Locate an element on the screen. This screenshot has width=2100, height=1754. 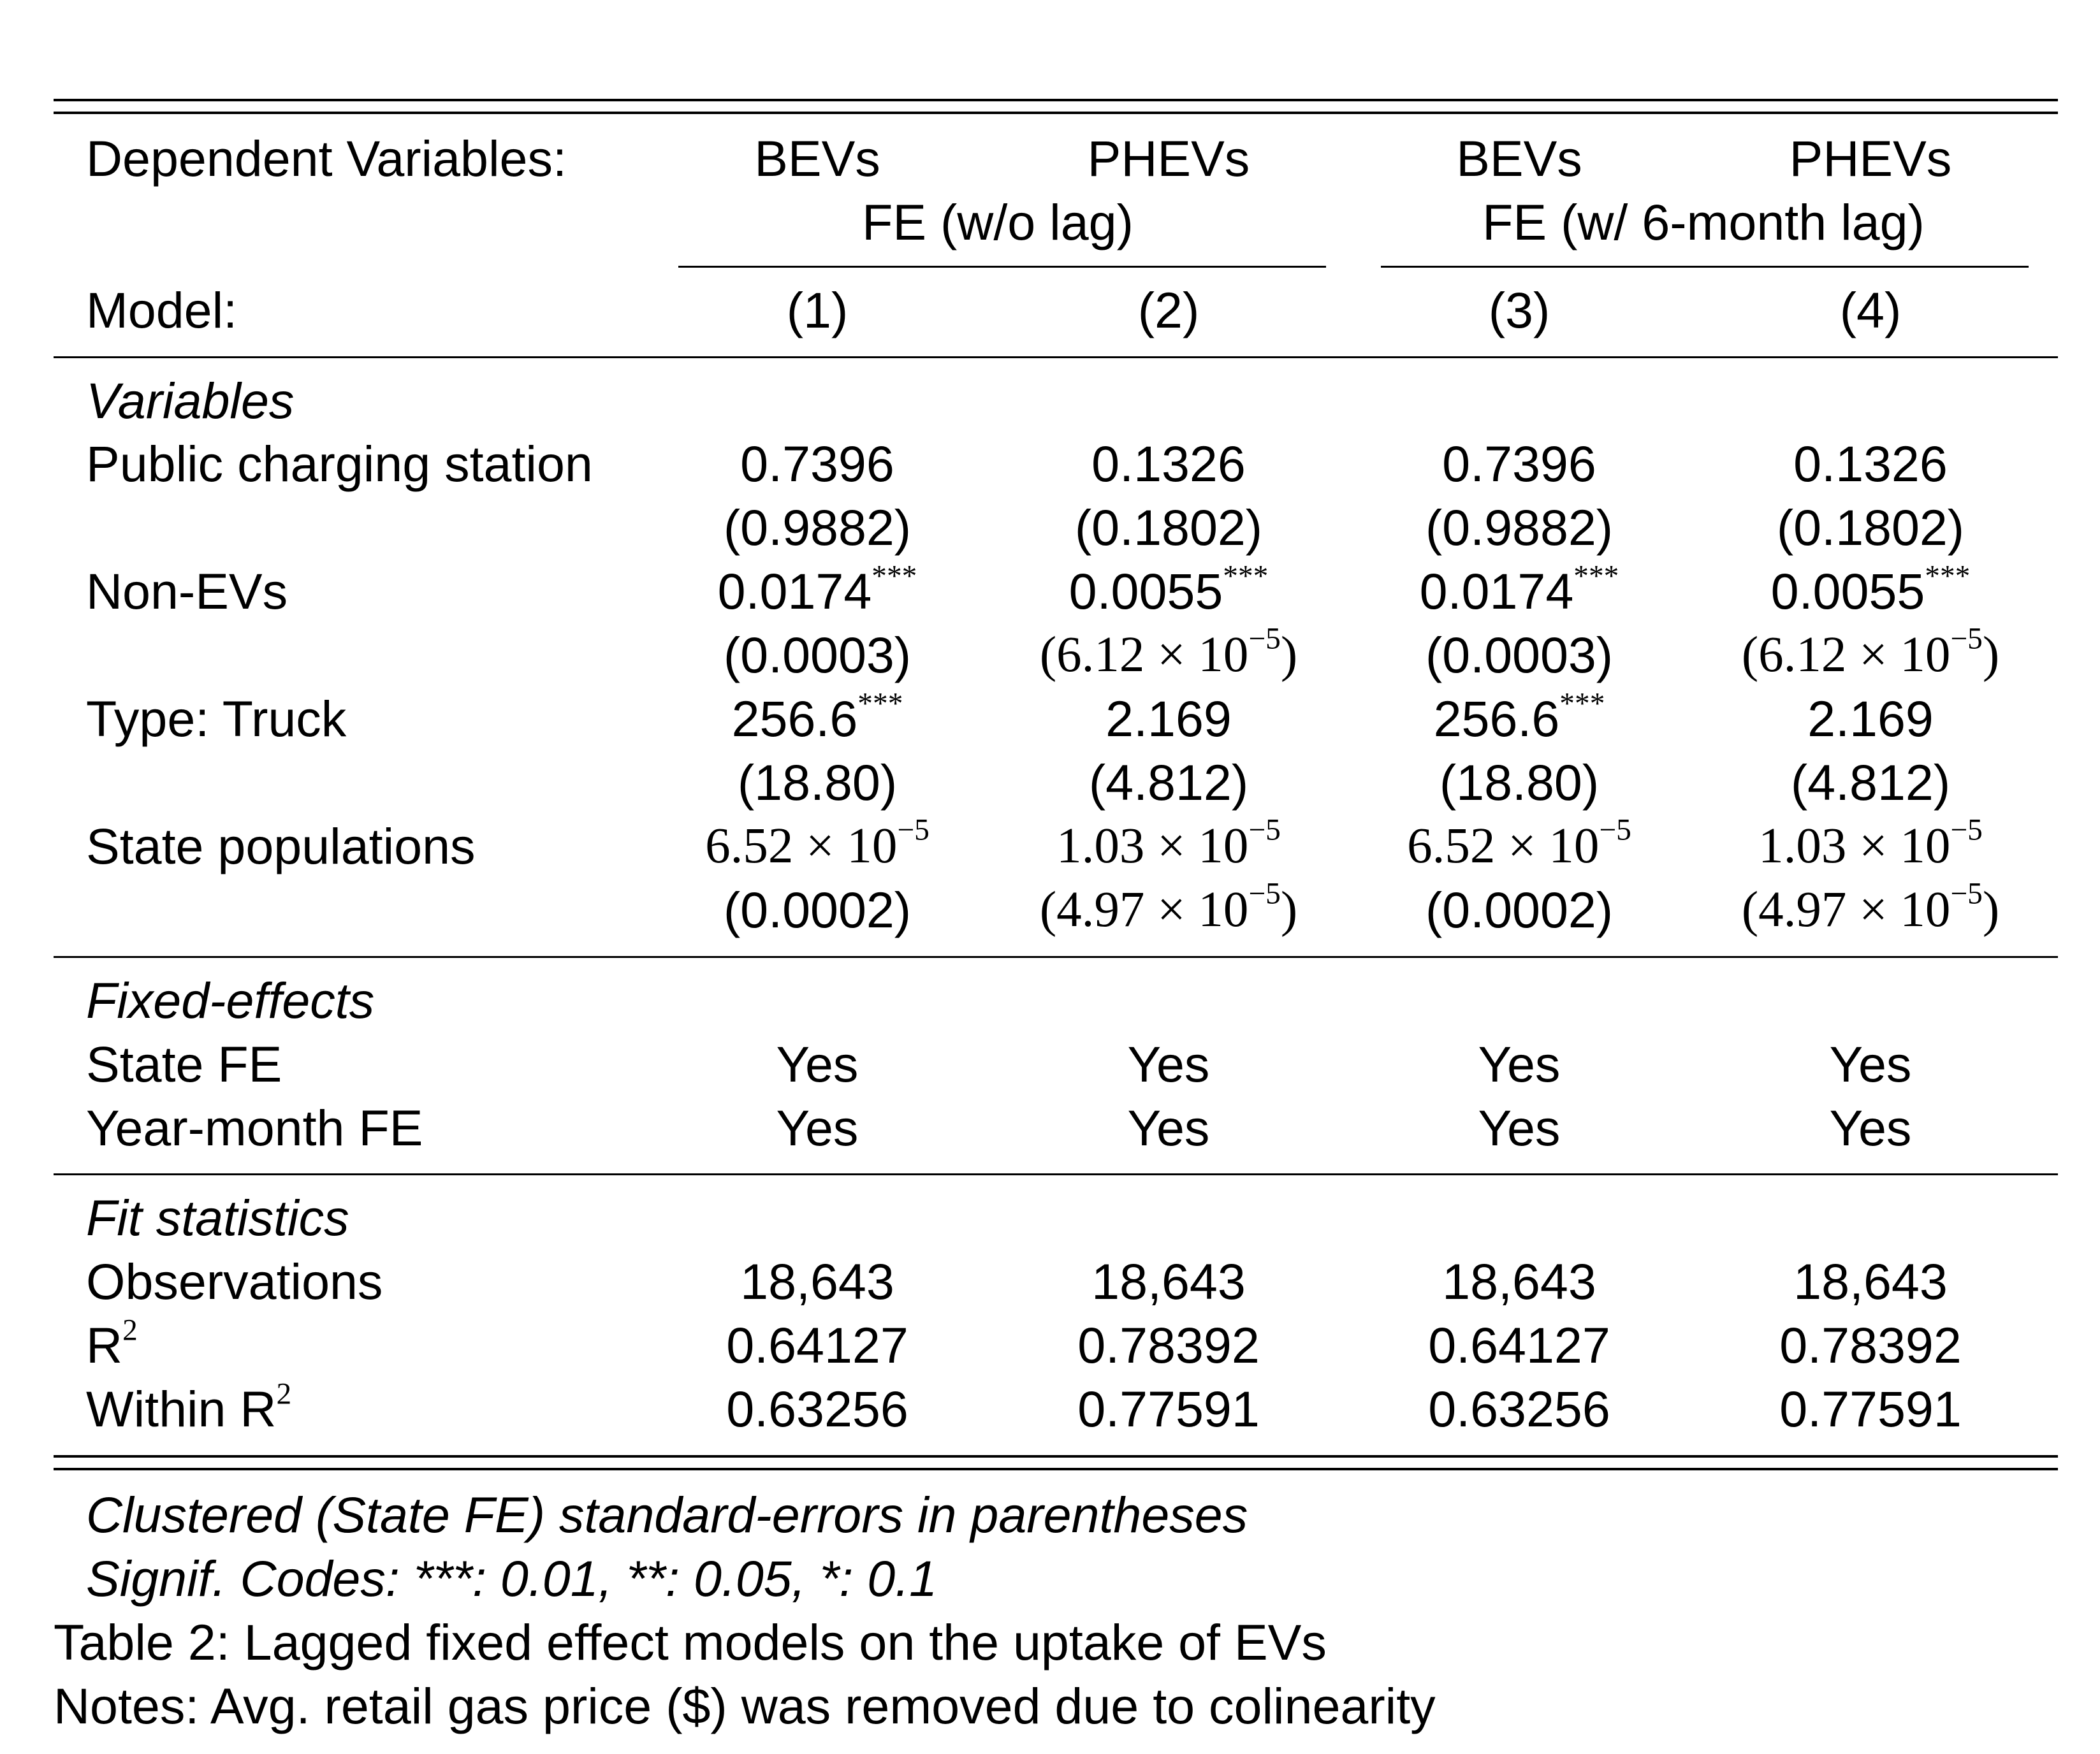
dep-var-4: PHEVs is located at coordinates (1870, 158).